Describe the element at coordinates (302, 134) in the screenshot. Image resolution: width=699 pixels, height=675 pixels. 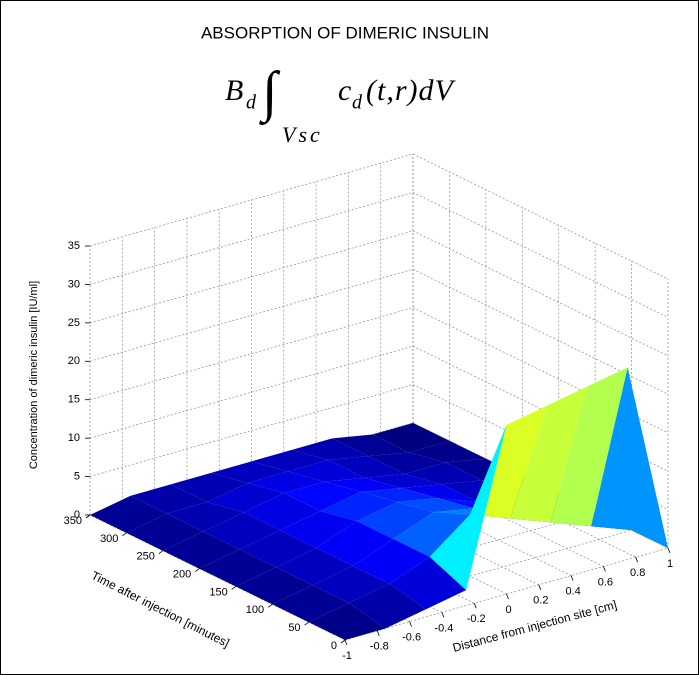
I see `formula-integral-sub: Vsc` at that location.